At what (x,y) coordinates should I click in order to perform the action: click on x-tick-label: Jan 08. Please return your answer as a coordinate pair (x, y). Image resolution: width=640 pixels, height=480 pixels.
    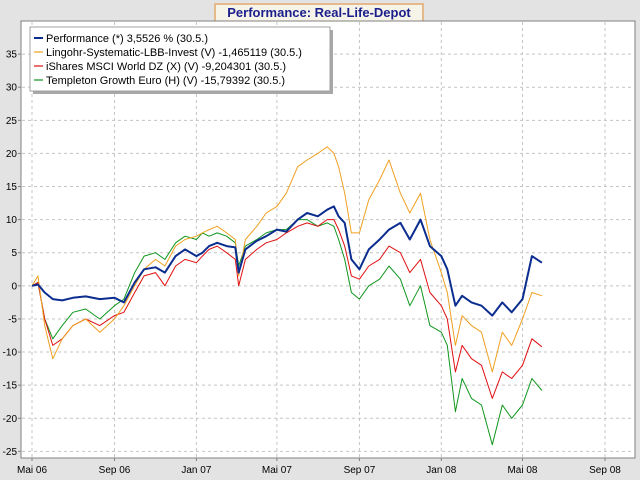
    Looking at the image, I should click on (441, 470).